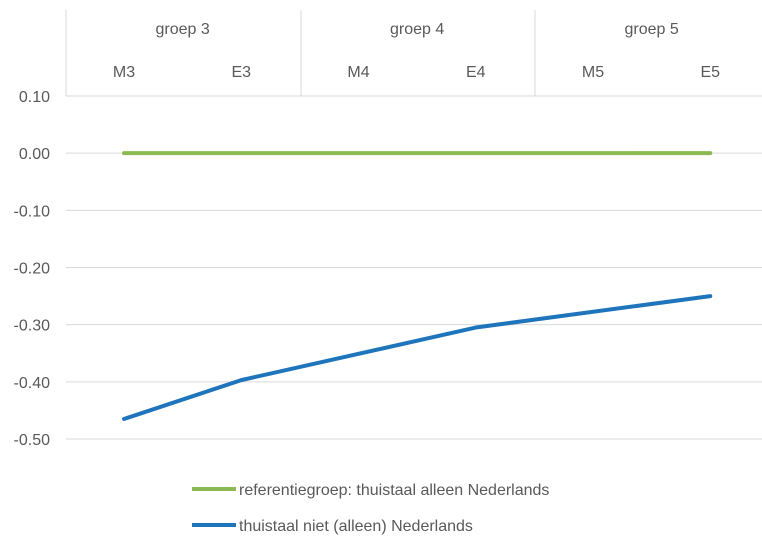 The width and height of the screenshot is (762, 539). What do you see at coordinates (356, 526) in the screenshot?
I see `legend-label-1: thuistaal niet (alleen) Nederlands` at bounding box center [356, 526].